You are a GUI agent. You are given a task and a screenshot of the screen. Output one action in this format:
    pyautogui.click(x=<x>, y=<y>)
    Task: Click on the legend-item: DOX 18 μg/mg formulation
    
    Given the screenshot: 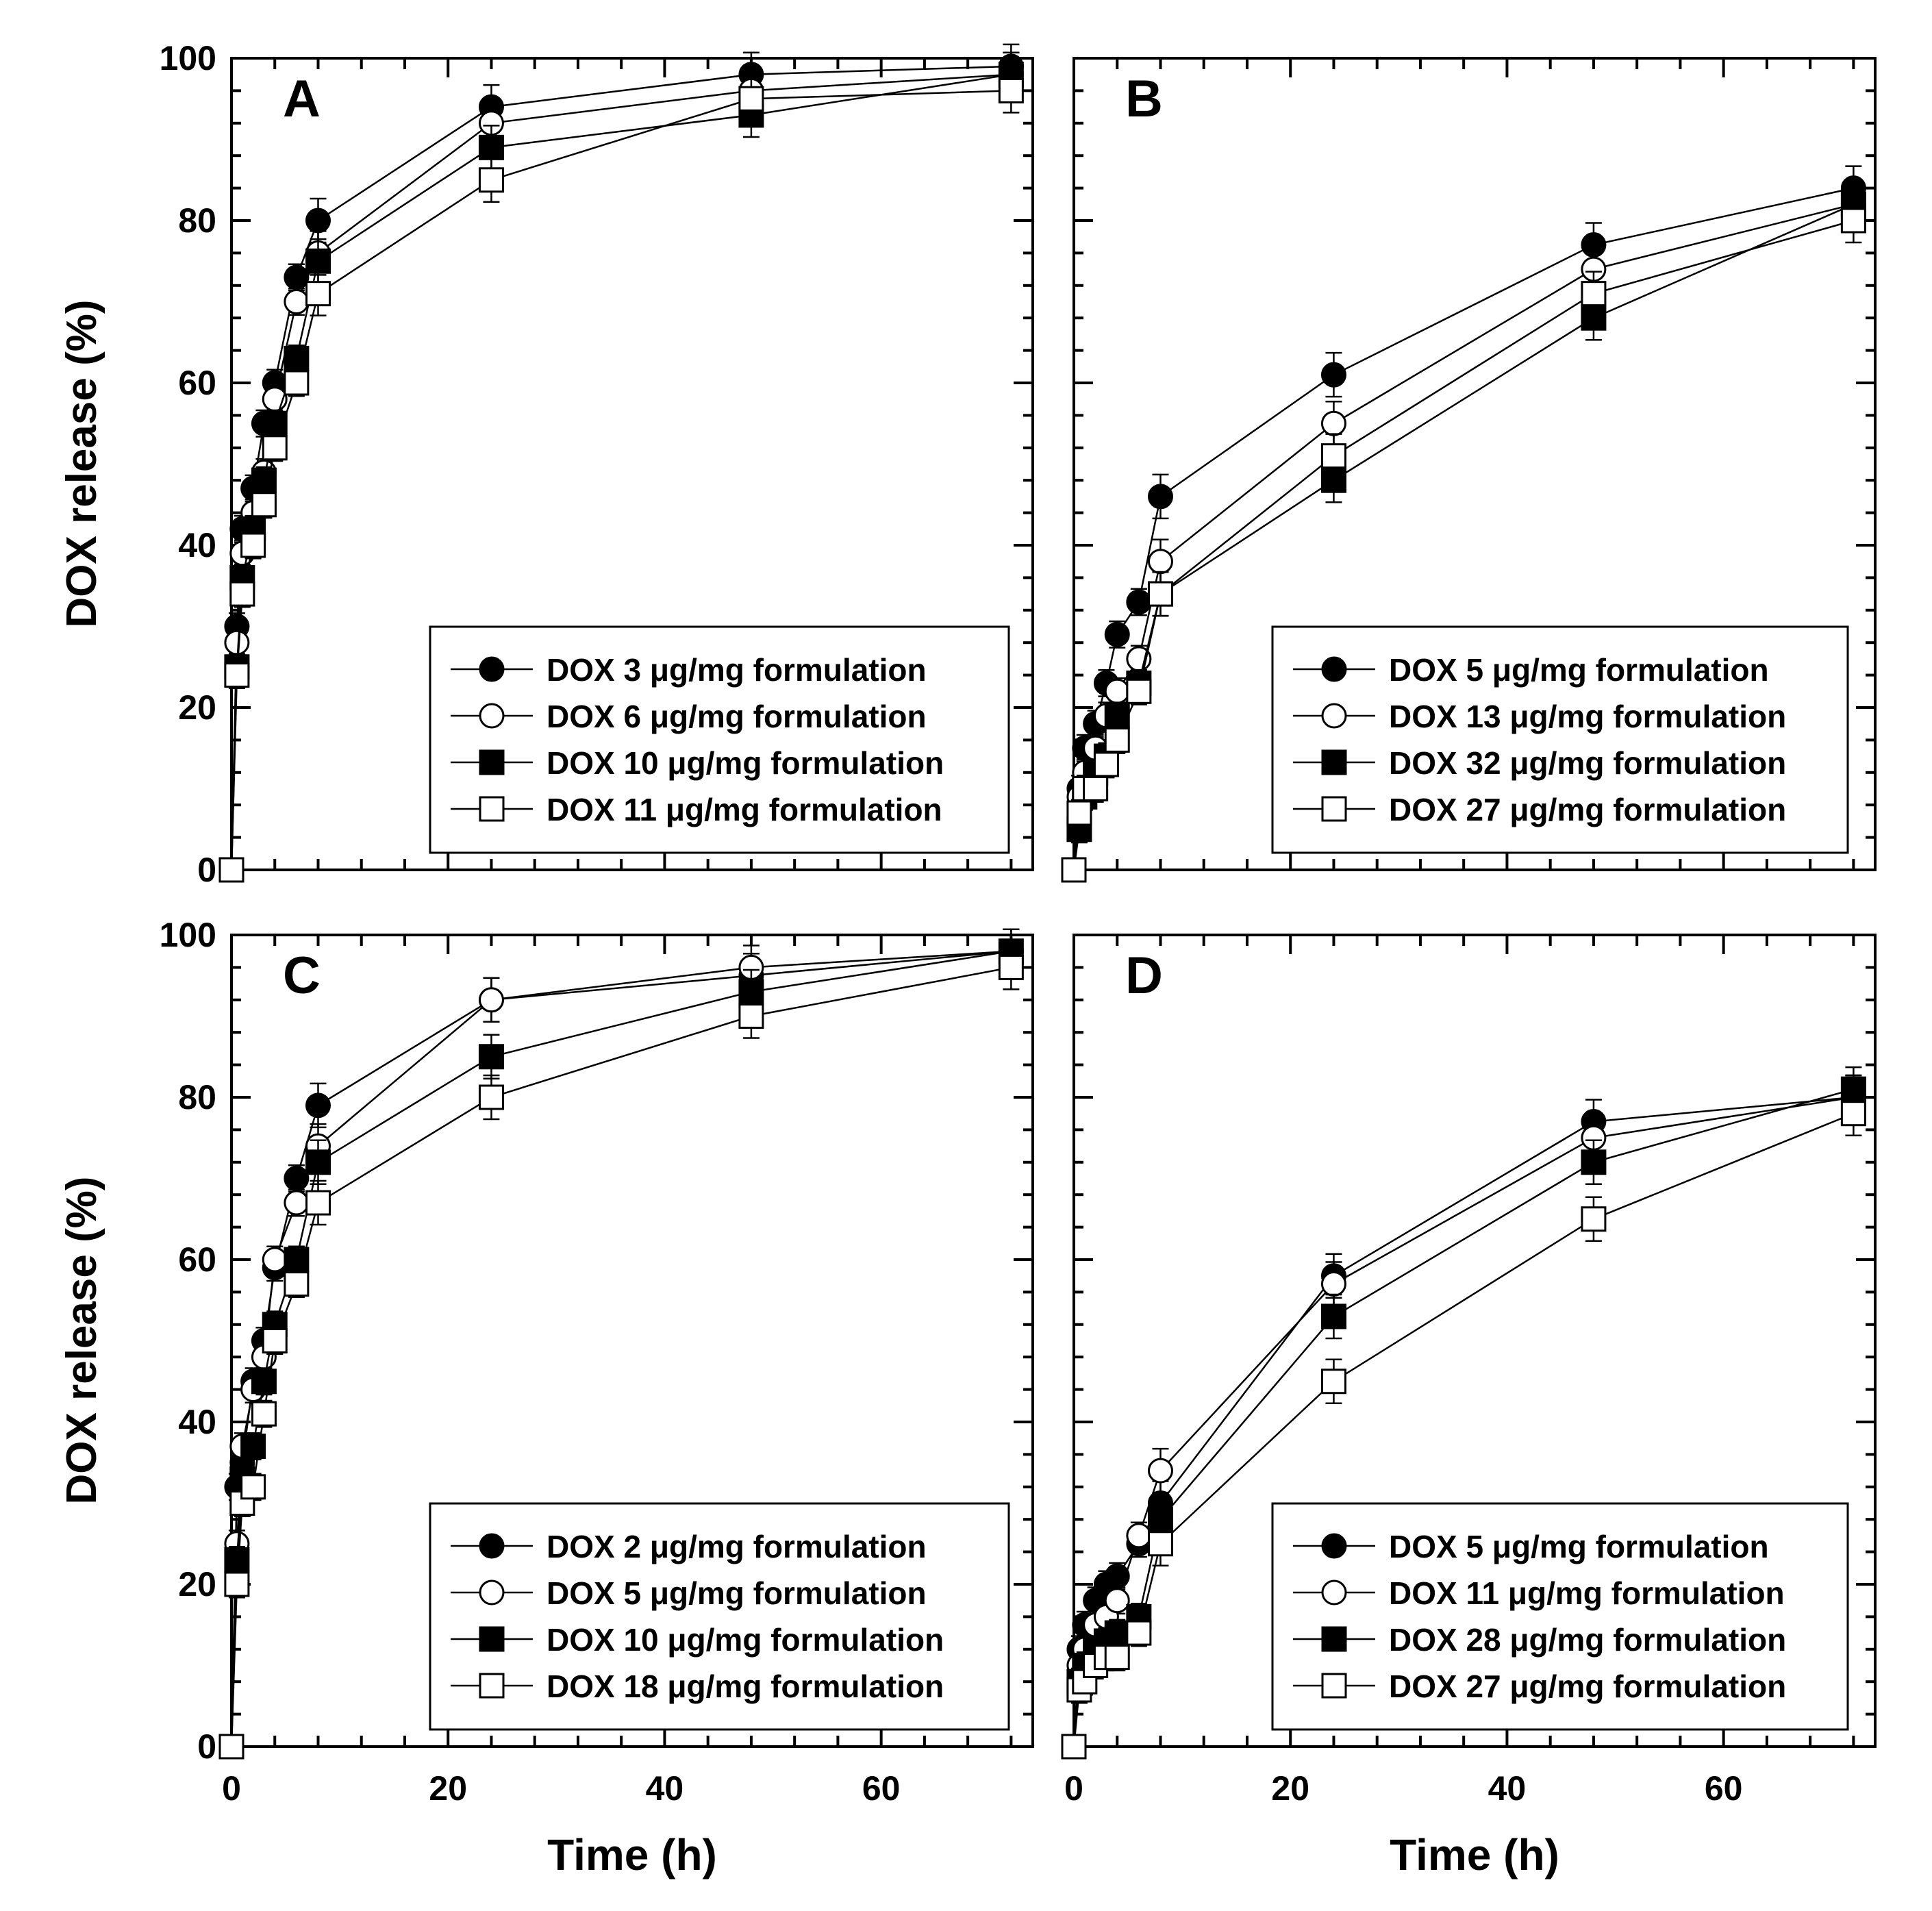 What is the action you would take?
    pyautogui.click(x=697, y=1686)
    